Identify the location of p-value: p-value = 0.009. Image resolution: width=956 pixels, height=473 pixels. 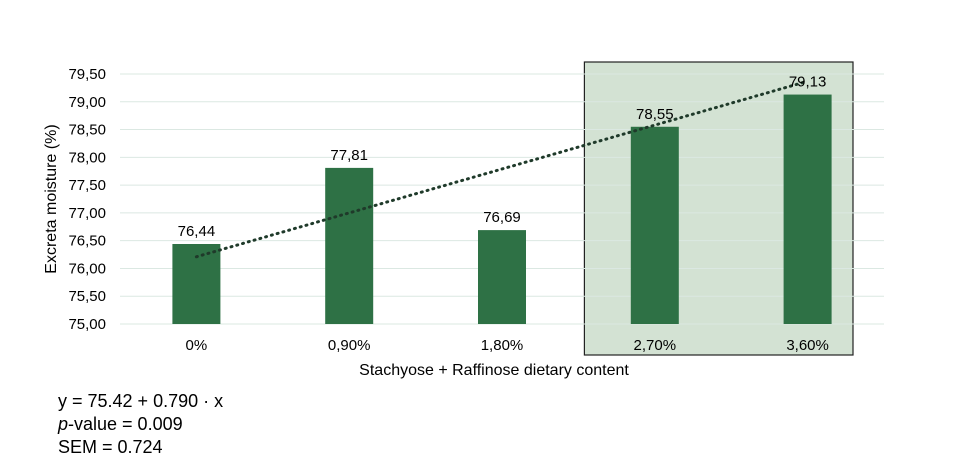
(140, 424).